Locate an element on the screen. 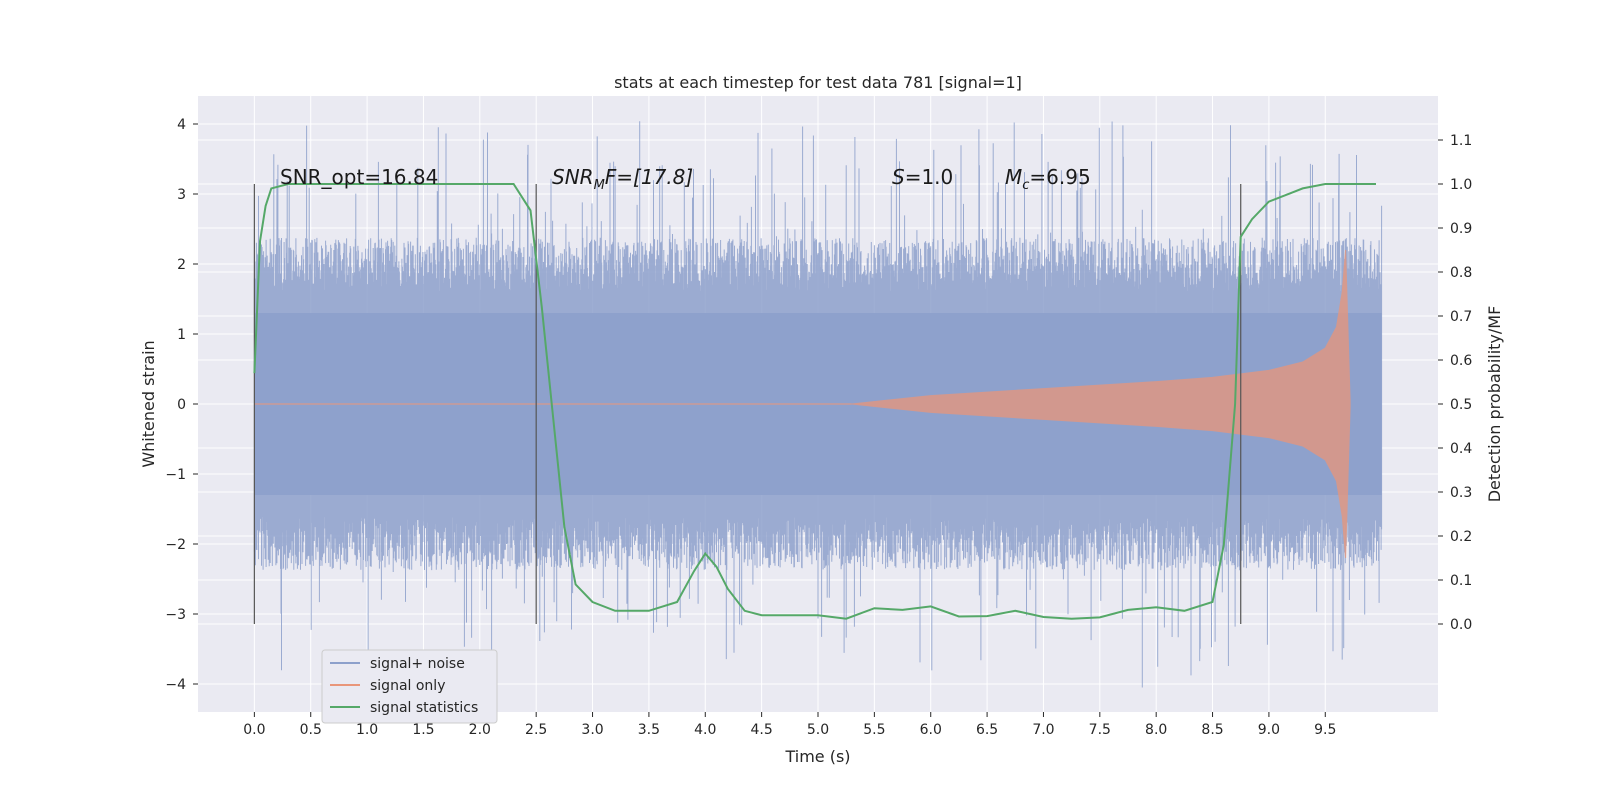  y-left-tick-label: 0 is located at coordinates (181, 405).